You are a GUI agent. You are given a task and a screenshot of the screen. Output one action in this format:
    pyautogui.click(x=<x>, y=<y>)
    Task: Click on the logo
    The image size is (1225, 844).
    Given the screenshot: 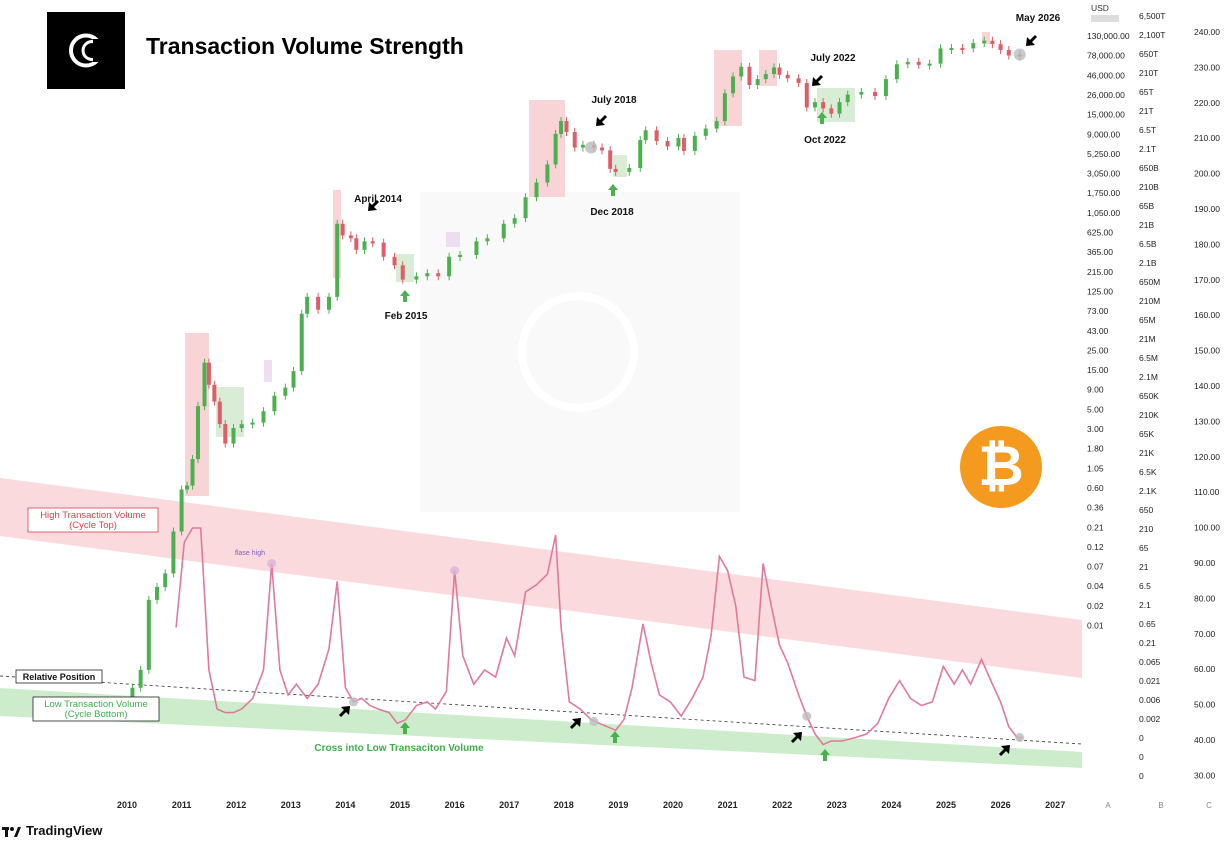 What is the action you would take?
    pyautogui.click(x=86, y=50)
    